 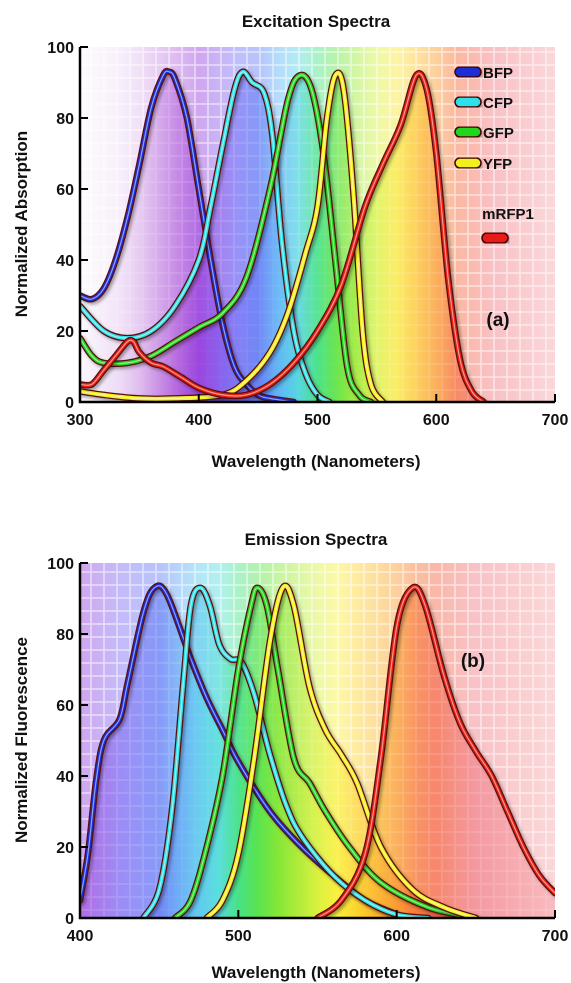 I want to click on y-axis-title: Normalized Fluorescence, so click(x=21, y=740).